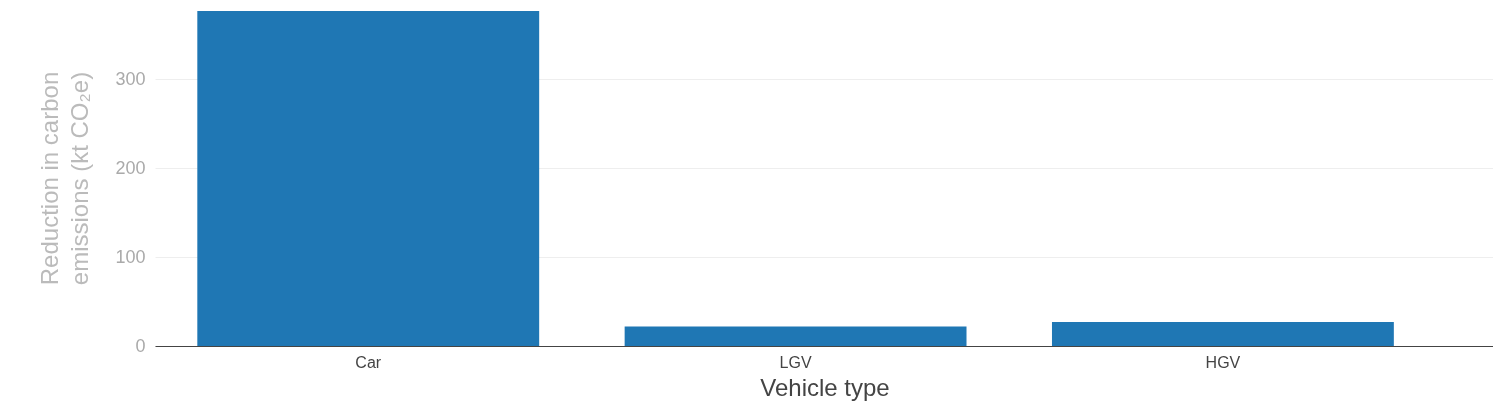 Image resolution: width=1493 pixels, height=414 pixels. I want to click on y-axis-title: Reduction in carbon emissions (kt CO₂e), so click(65, 178).